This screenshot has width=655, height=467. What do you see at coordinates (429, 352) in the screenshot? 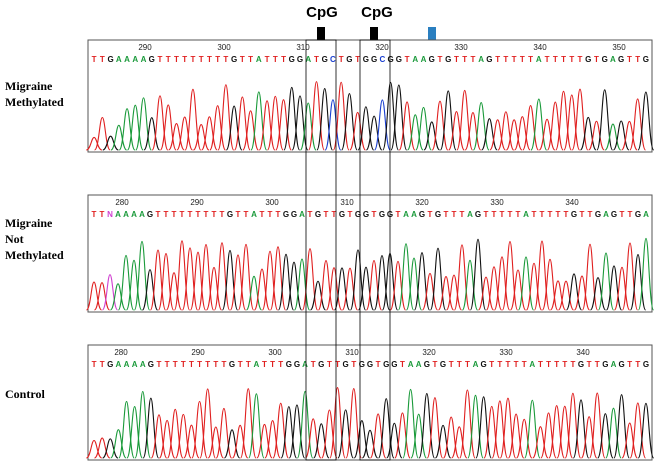
I see `position-label: 320` at bounding box center [429, 352].